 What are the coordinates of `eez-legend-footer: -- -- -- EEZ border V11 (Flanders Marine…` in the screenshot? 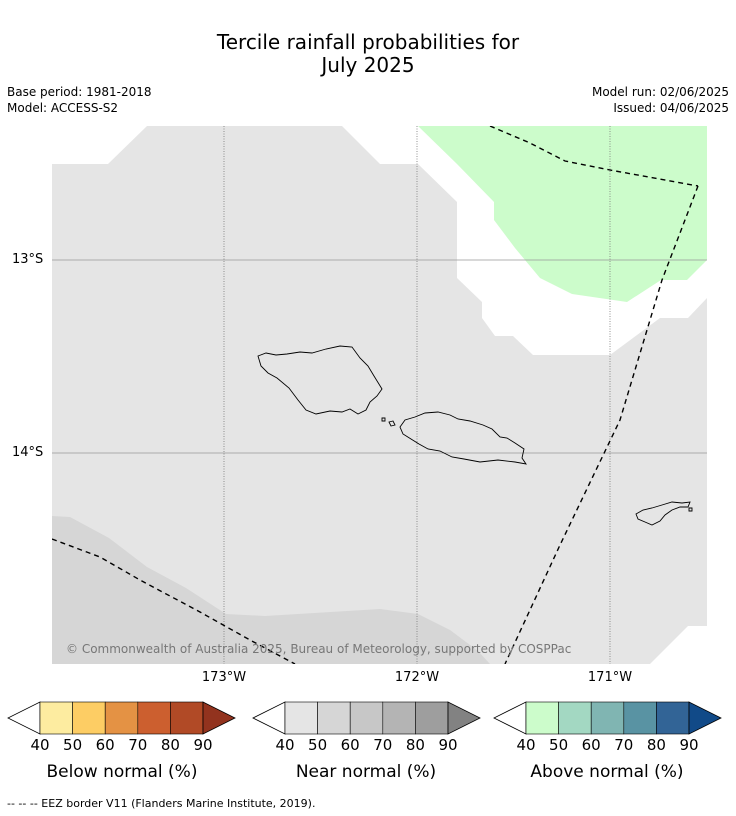 It's located at (161, 803).